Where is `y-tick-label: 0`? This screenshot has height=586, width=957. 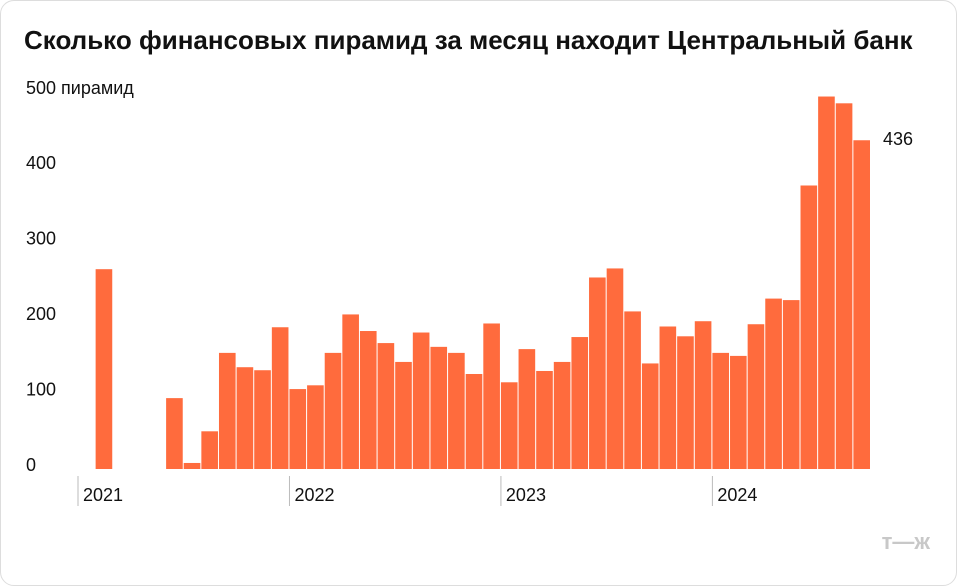
y-tick-label: 0 is located at coordinates (31, 465).